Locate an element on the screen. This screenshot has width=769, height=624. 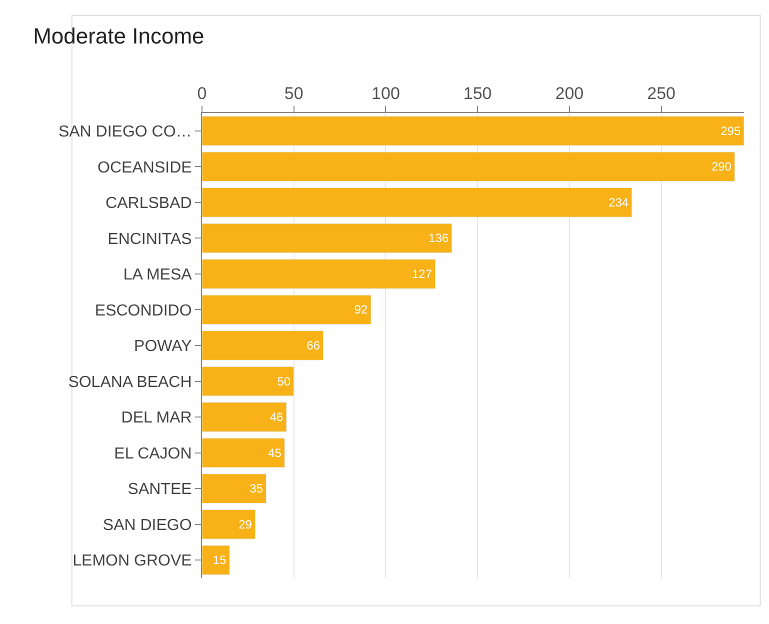
data-label: 29 is located at coordinates (245, 524).